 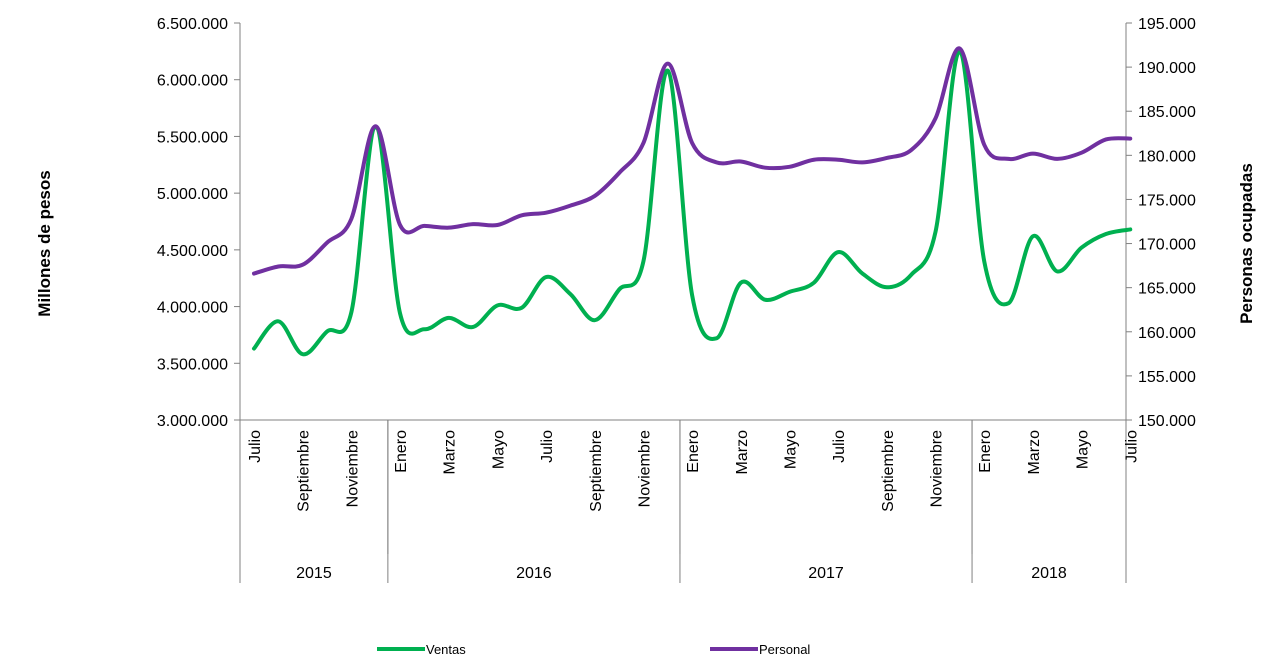 What do you see at coordinates (784, 649) in the screenshot?
I see `legend-label-personal: Personal` at bounding box center [784, 649].